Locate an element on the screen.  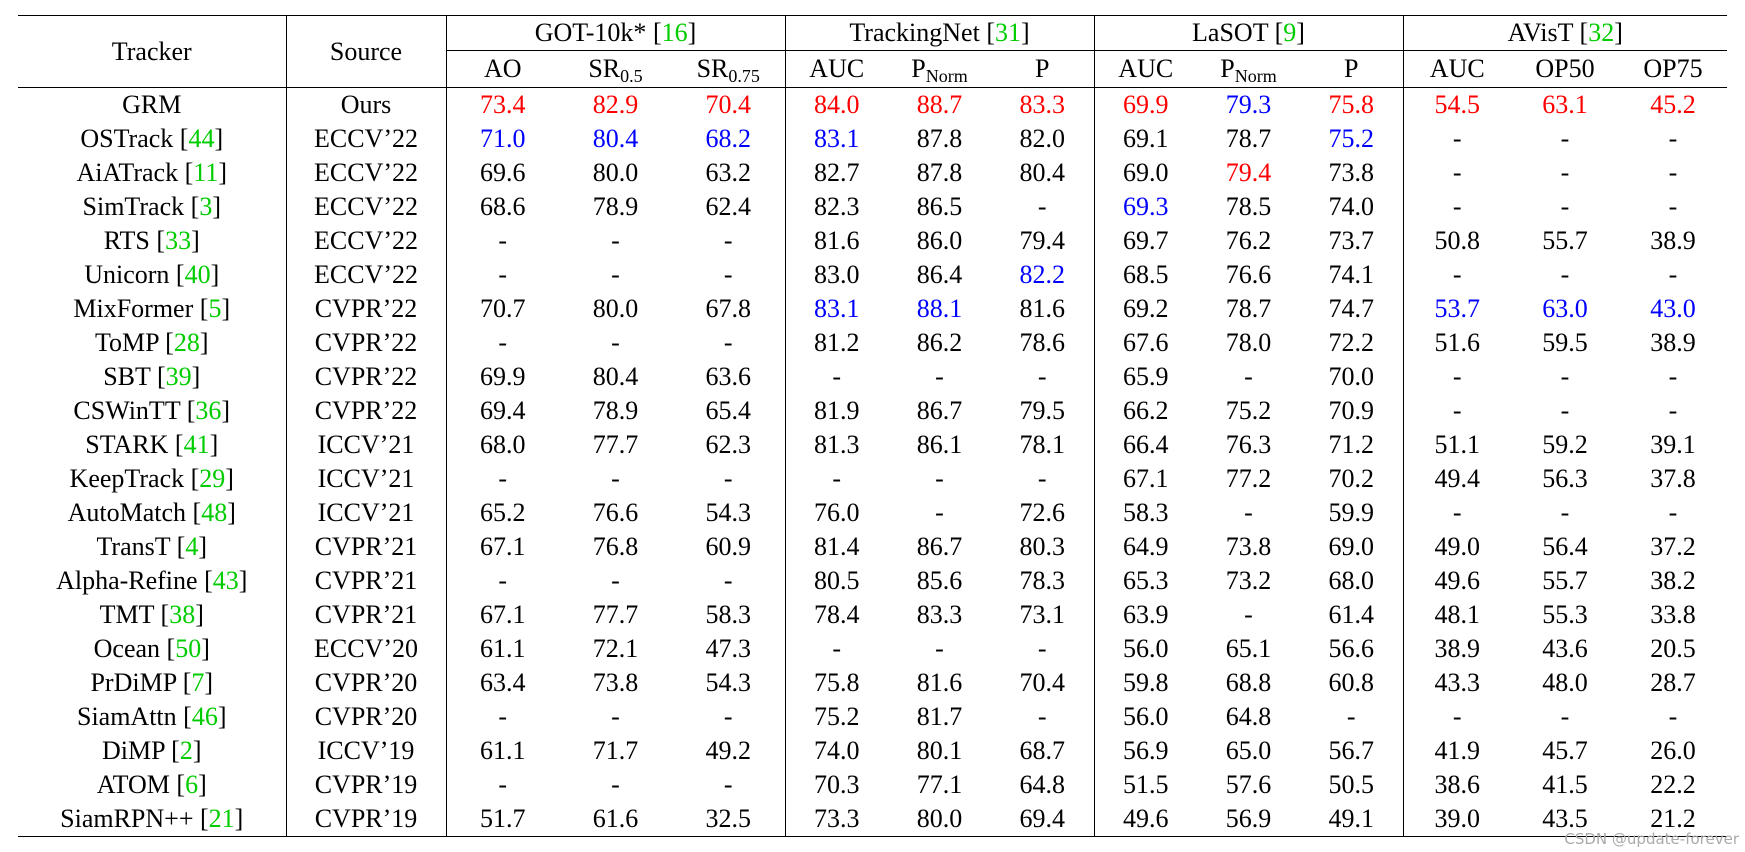
value-cell: 53.7 is located at coordinates (1457, 308).